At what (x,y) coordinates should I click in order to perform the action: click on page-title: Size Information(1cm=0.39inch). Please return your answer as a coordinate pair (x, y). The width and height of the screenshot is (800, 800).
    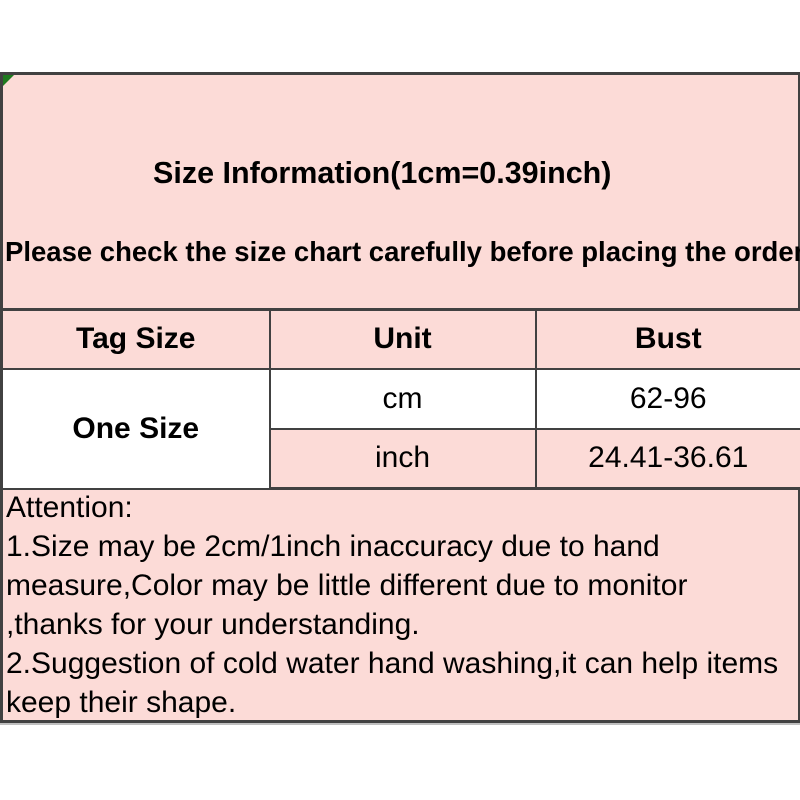
    Looking at the image, I should click on (382, 173).